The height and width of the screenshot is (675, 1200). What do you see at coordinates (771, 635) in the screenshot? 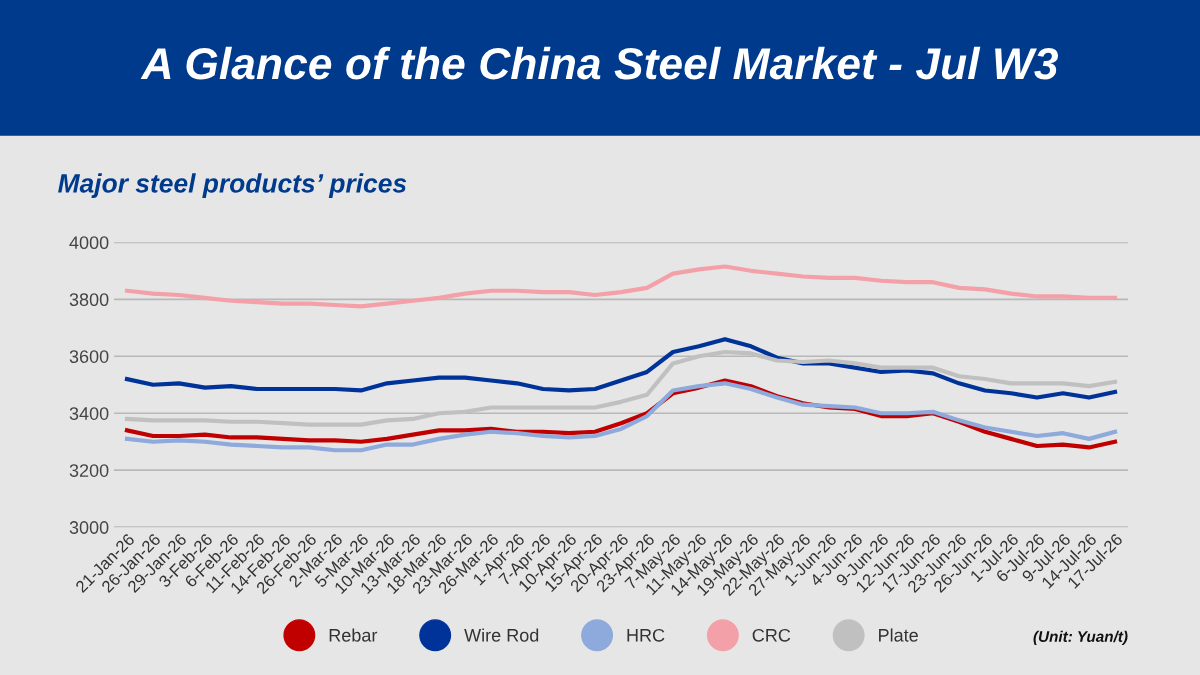
I see `legend-label: CRC` at bounding box center [771, 635].